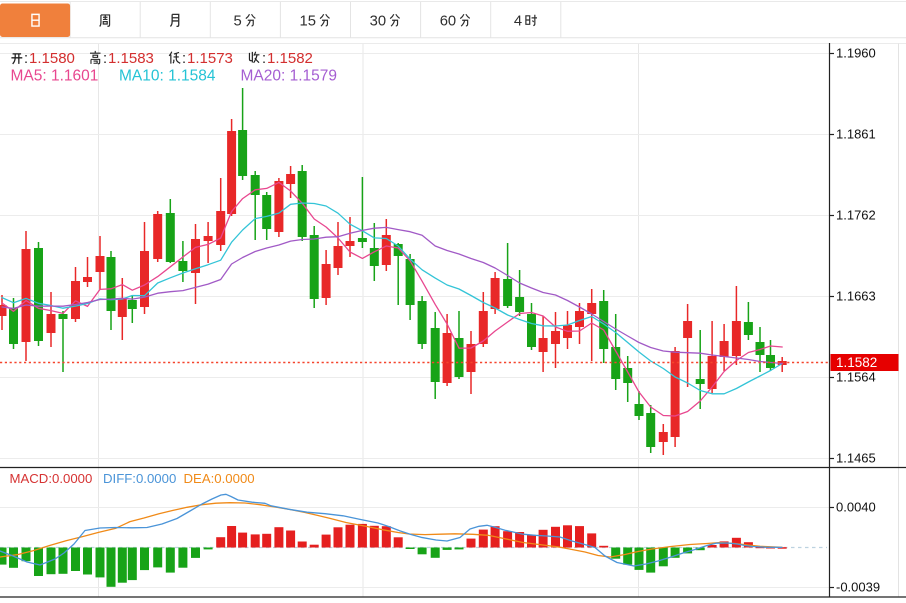 The image size is (906, 603). I want to click on svg-text: DEA:0.0000, so click(219, 478).